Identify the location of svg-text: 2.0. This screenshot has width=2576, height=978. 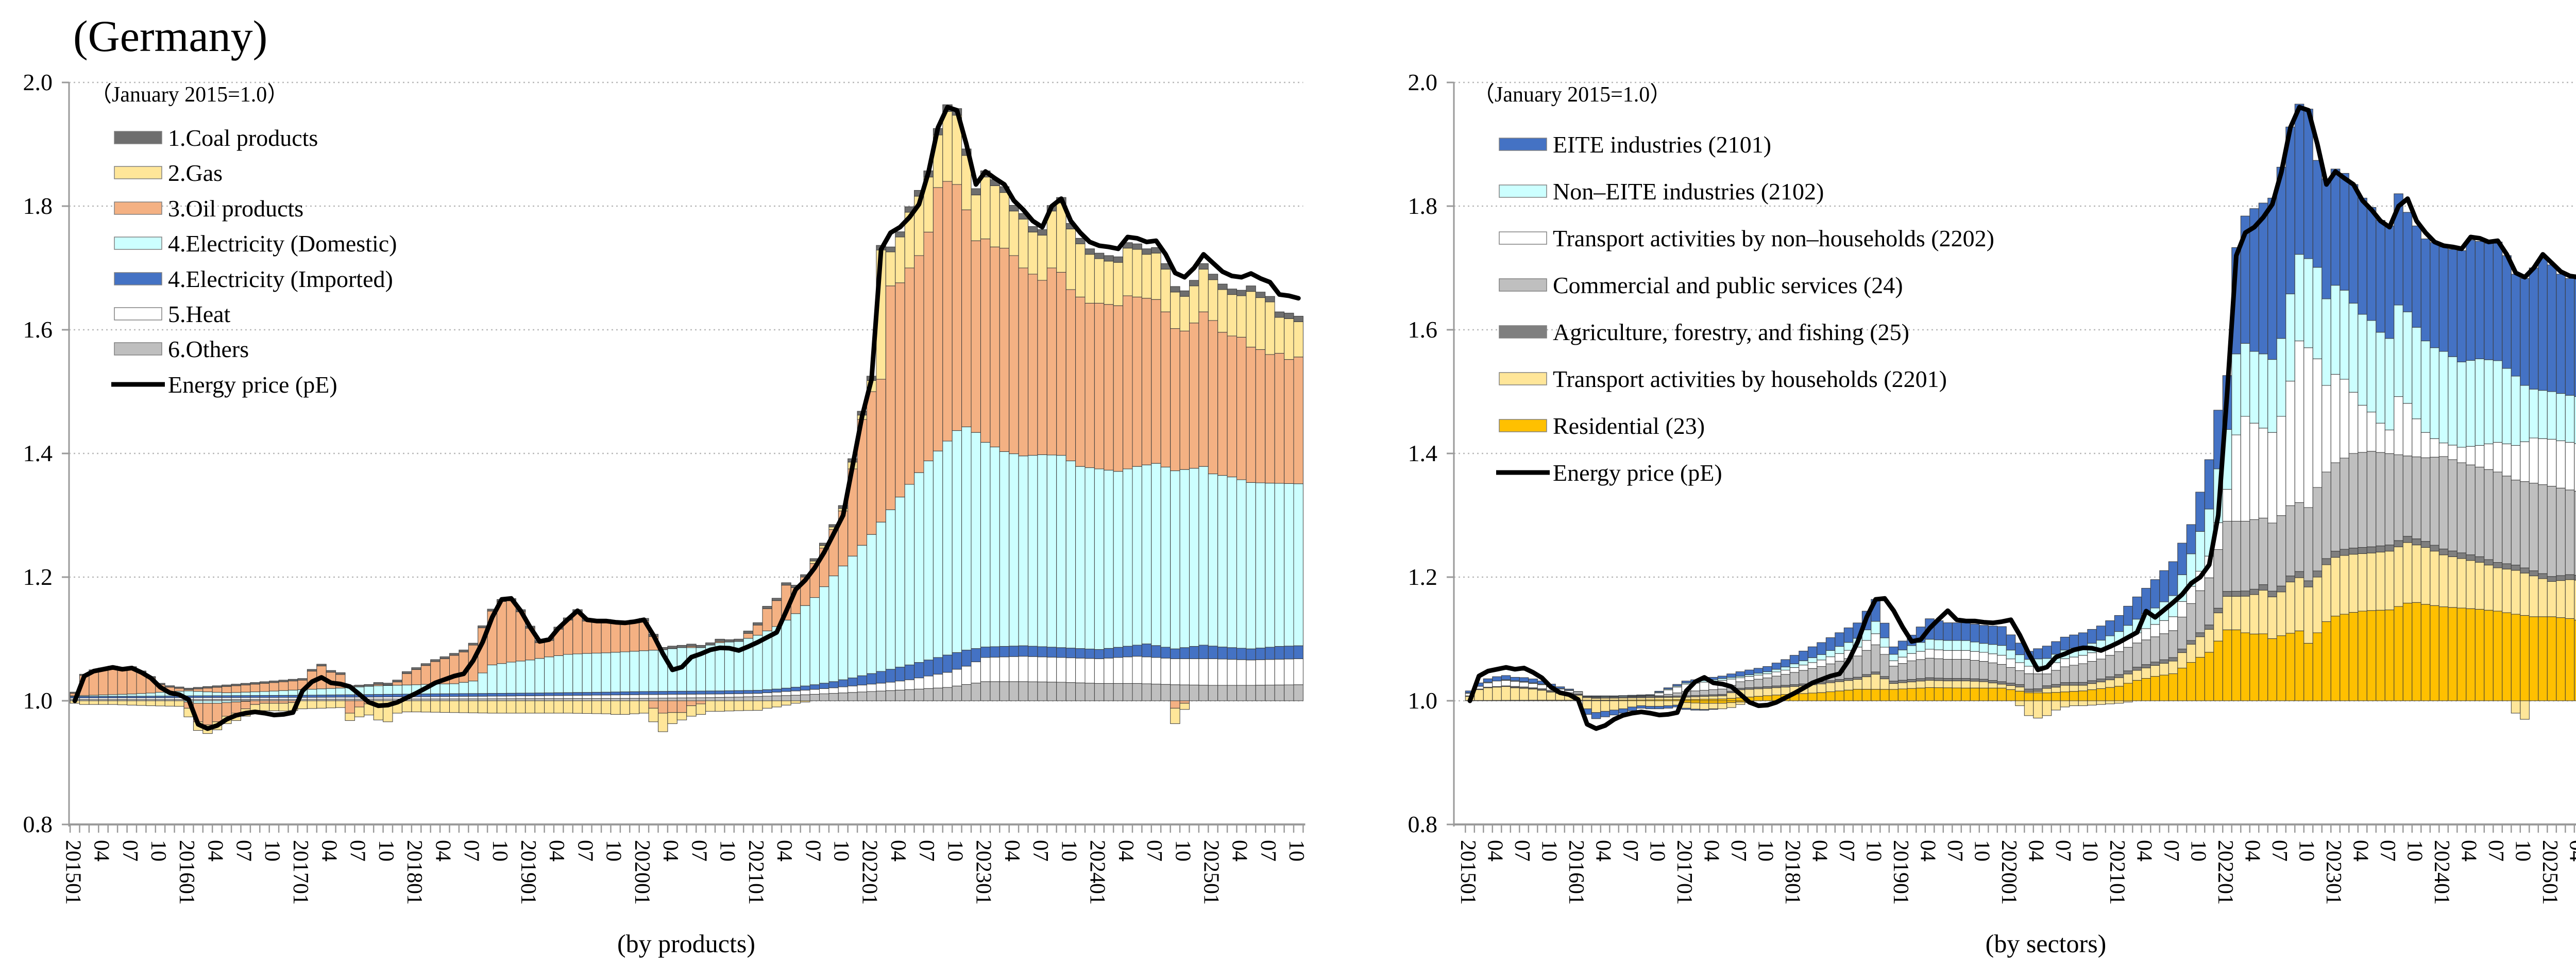
(1423, 82).